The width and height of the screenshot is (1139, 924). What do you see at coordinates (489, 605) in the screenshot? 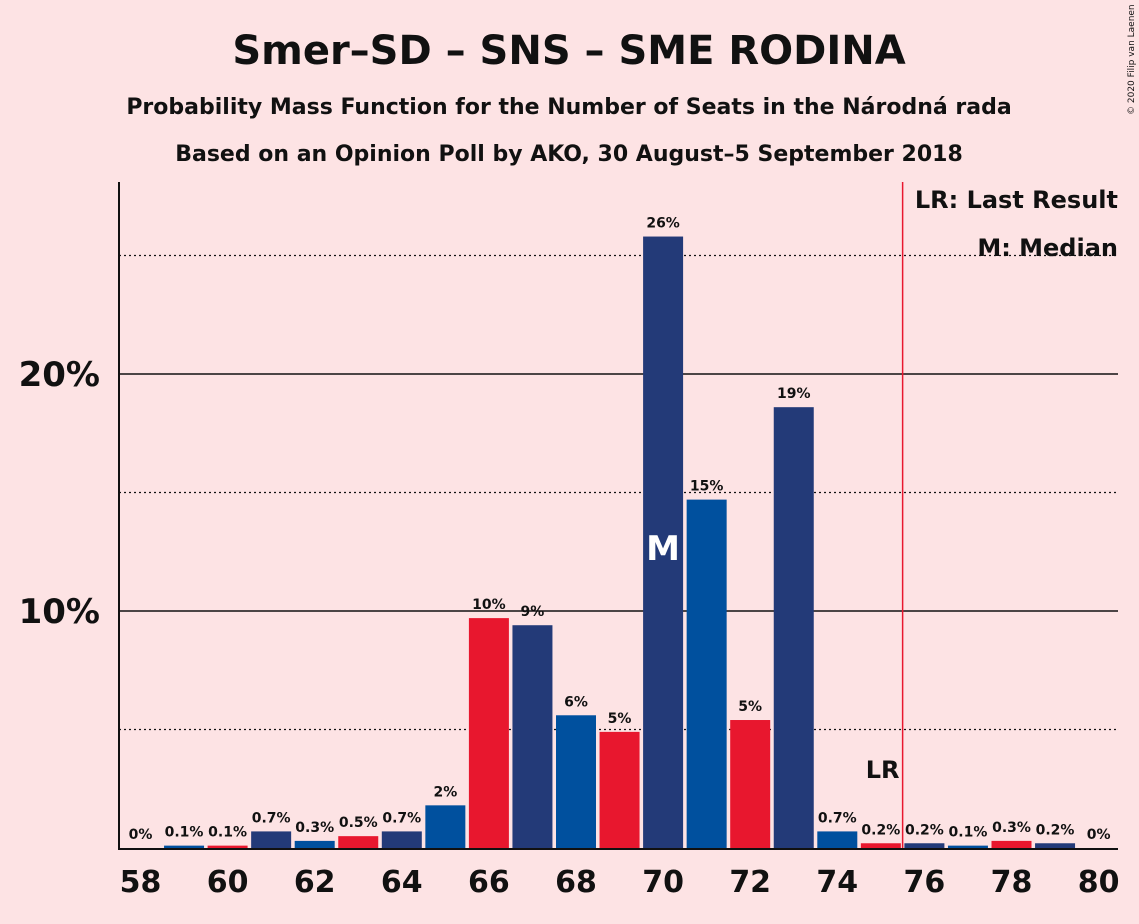
I see `data-label-66: 10%` at bounding box center [489, 605].